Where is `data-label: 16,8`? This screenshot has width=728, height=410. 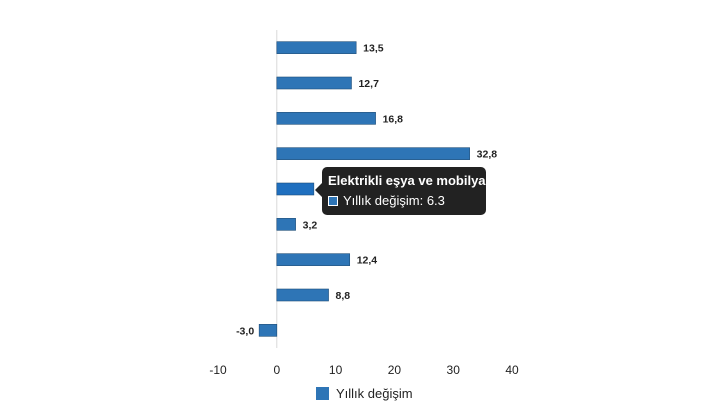 data-label: 16,8 is located at coordinates (393, 119).